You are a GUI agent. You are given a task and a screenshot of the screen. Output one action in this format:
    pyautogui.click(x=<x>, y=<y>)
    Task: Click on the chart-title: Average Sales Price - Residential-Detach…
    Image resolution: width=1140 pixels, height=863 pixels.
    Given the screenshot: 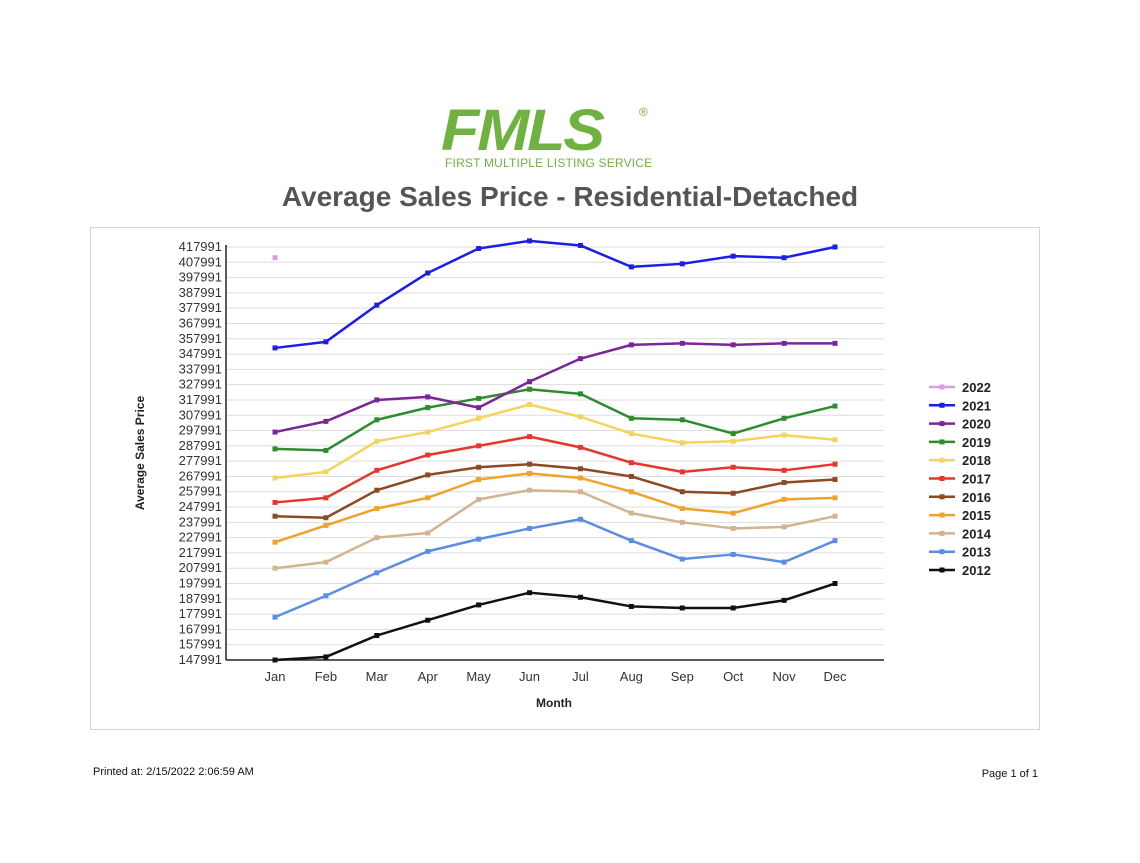 What is the action you would take?
    pyautogui.click(x=570, y=196)
    